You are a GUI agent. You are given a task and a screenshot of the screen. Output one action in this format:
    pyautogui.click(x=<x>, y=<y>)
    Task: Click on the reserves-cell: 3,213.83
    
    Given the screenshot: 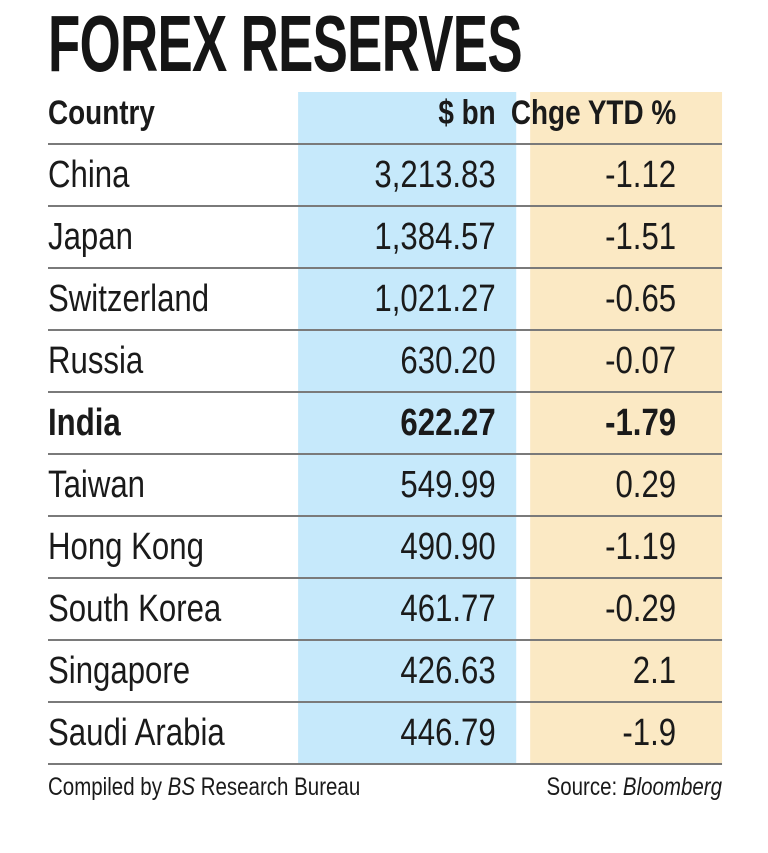 What is the action you would take?
    pyautogui.click(x=435, y=175)
    